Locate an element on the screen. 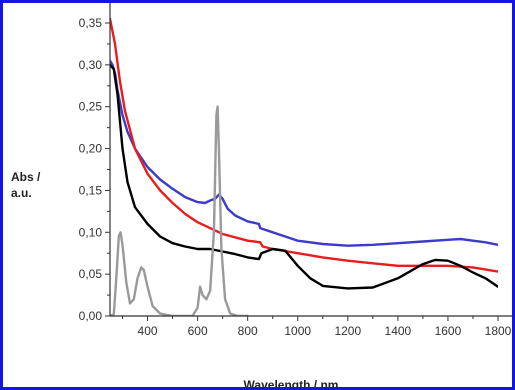  x-tick-label: 1200 is located at coordinates (347, 331).